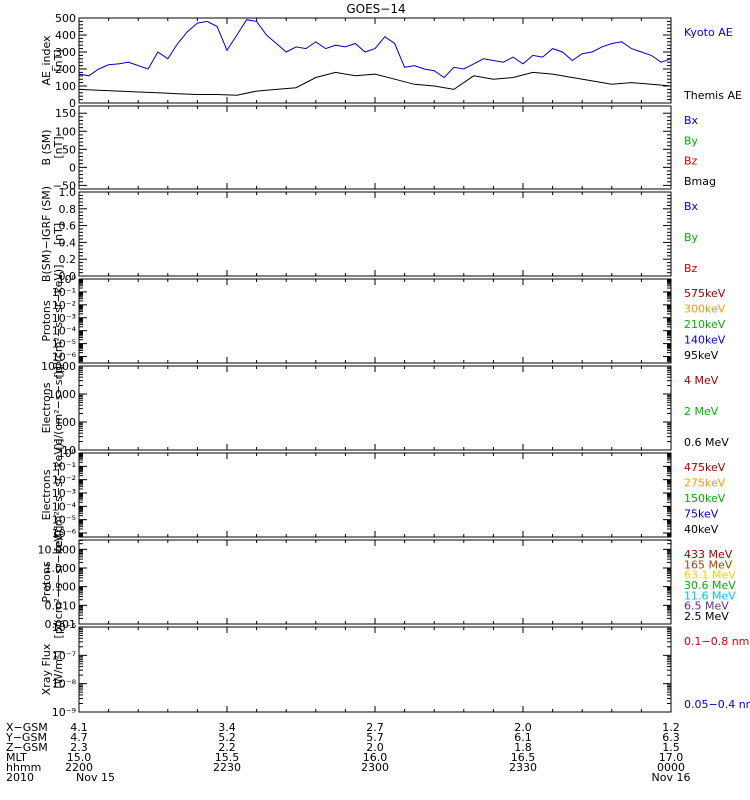  I want to click on legend-entry: 475keV, so click(705, 467).